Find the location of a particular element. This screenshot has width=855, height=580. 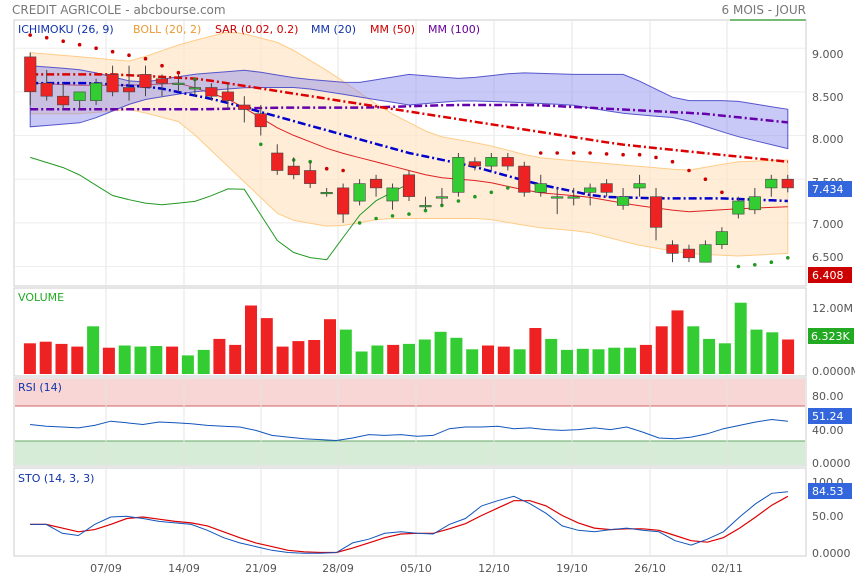

x-tick-label: 28/09 is located at coordinates (338, 568).